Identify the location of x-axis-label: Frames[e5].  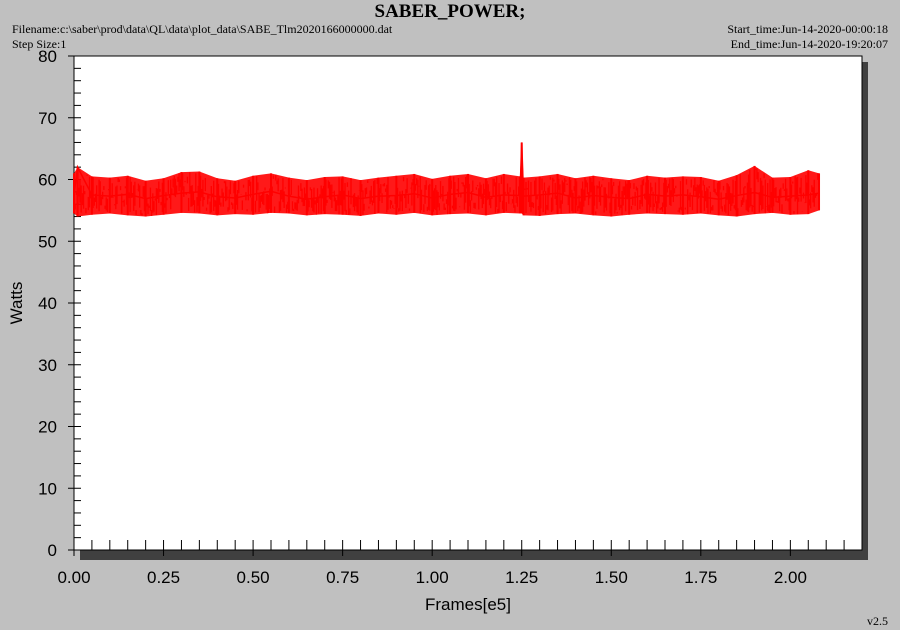
(468, 604).